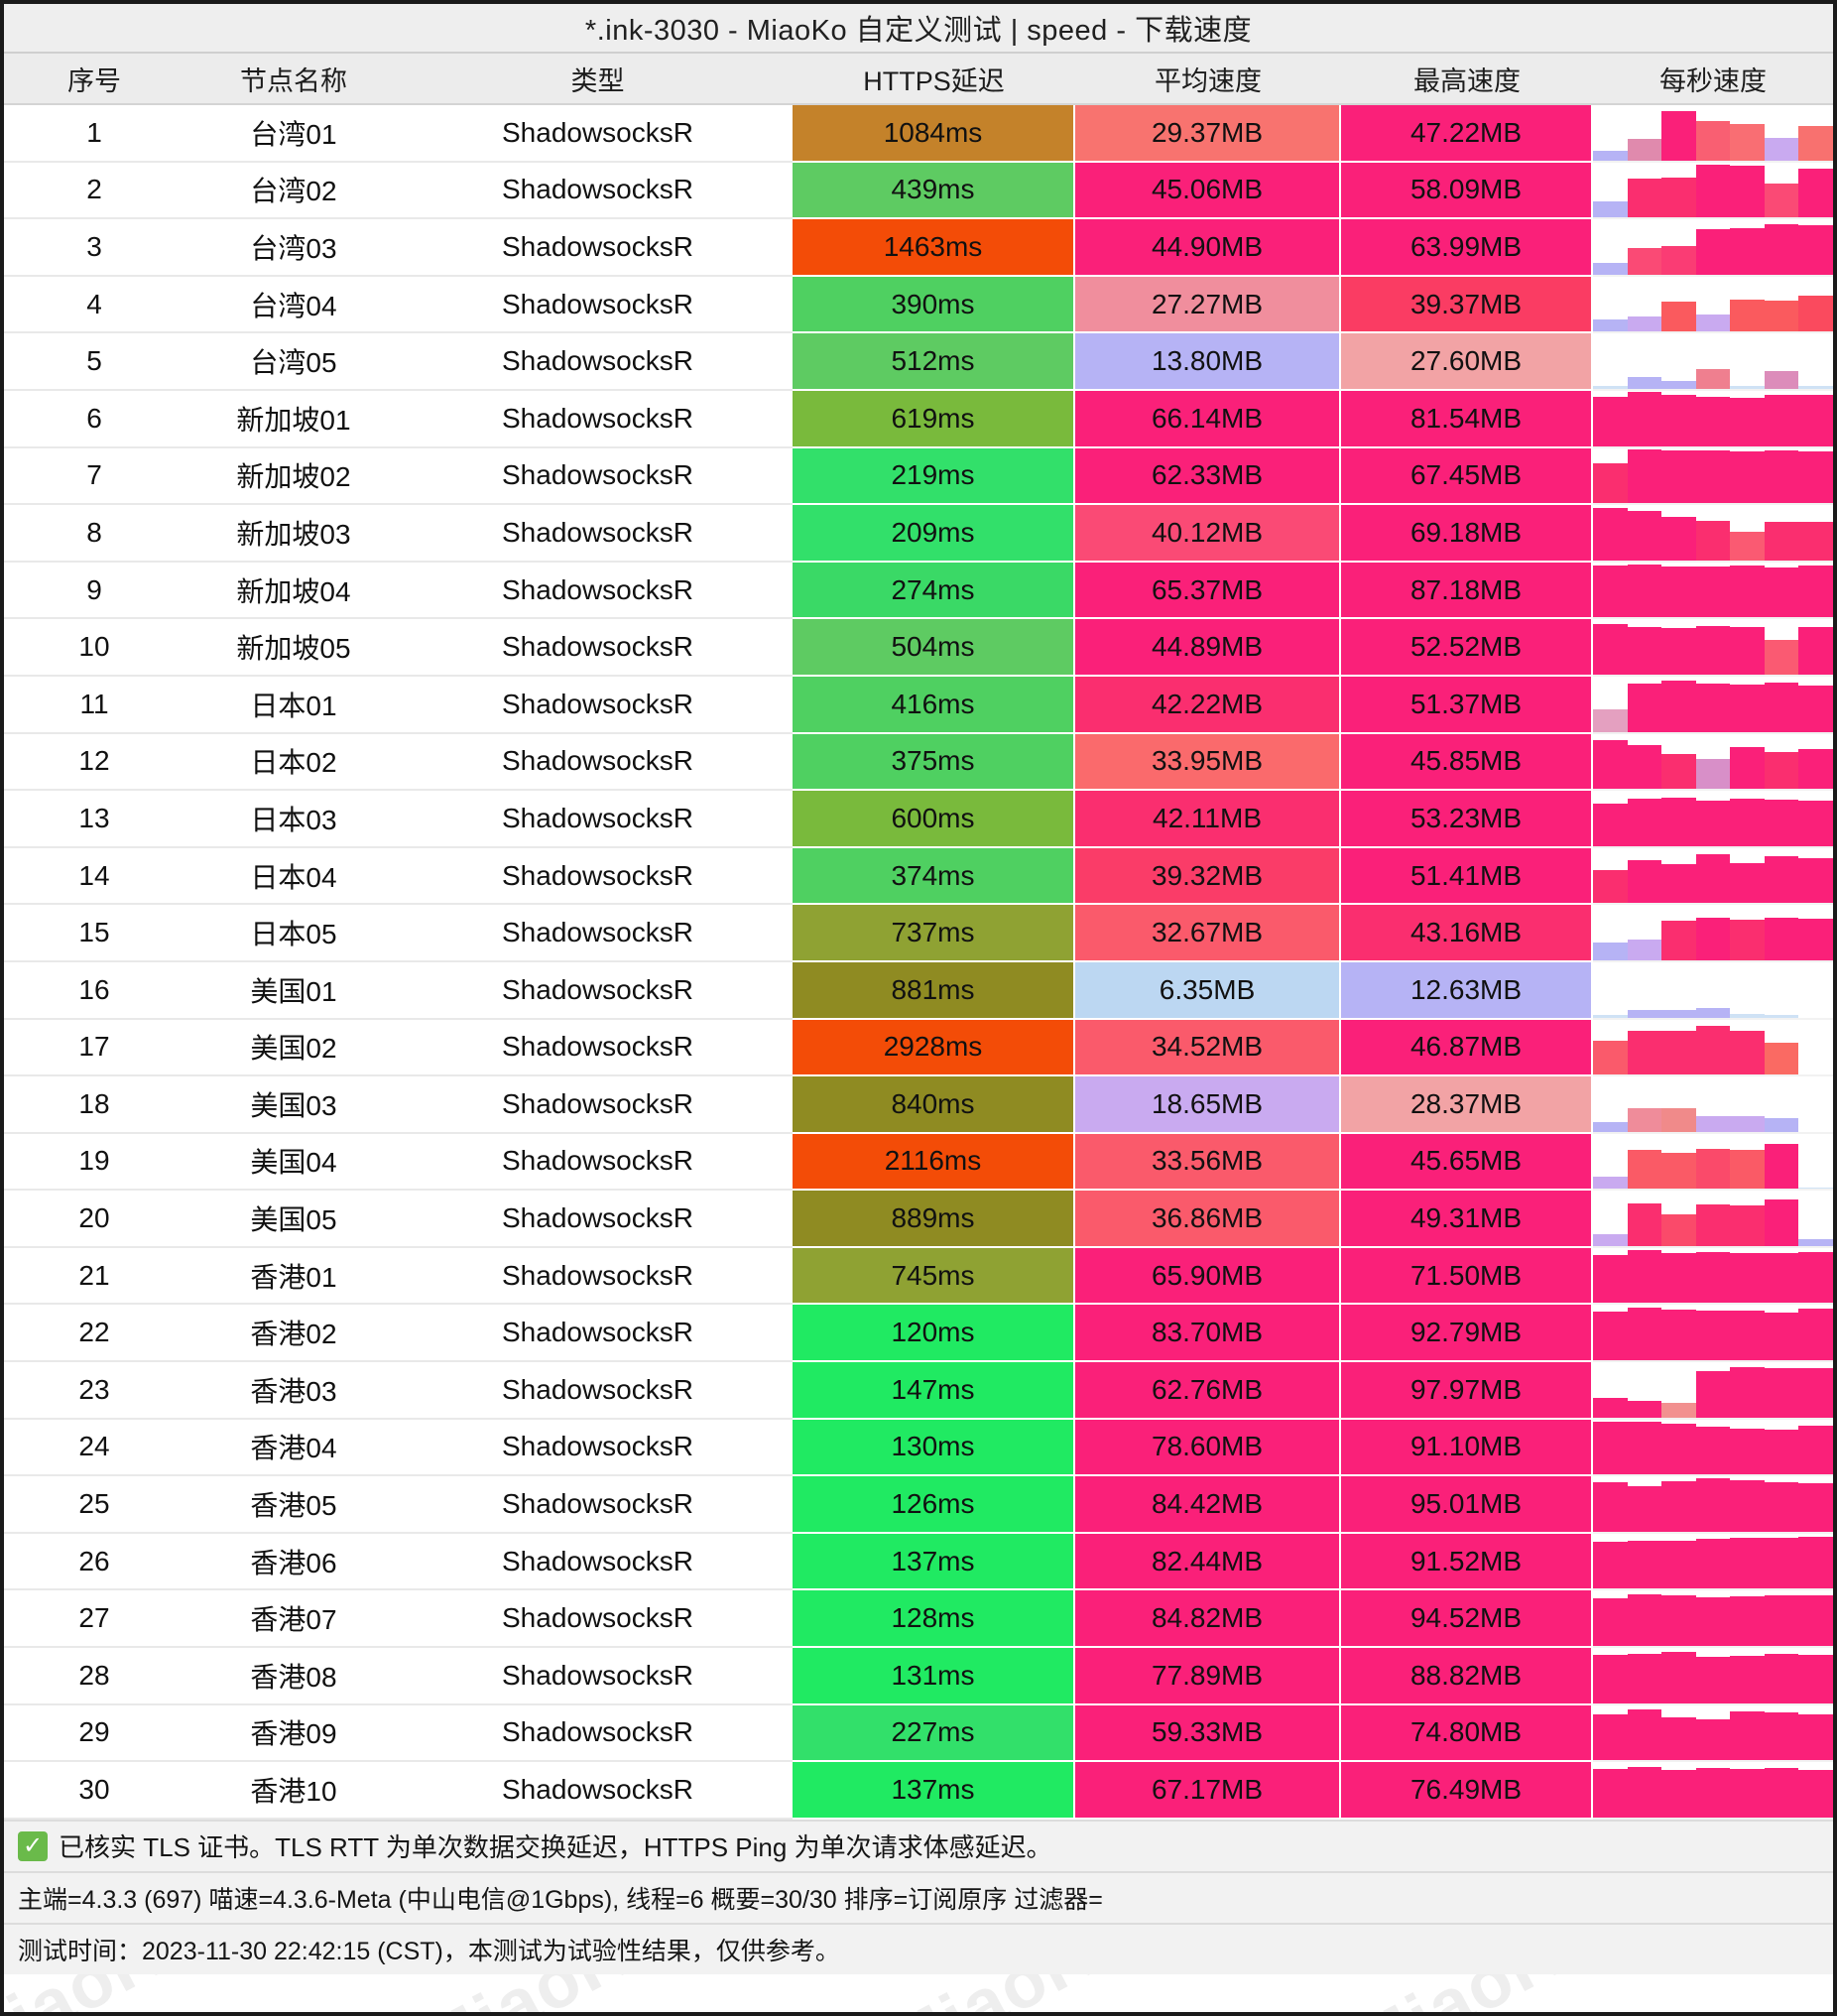 The image size is (1837, 2016). I want to click on cell-avg-speed: 29.37MB, so click(1208, 134).